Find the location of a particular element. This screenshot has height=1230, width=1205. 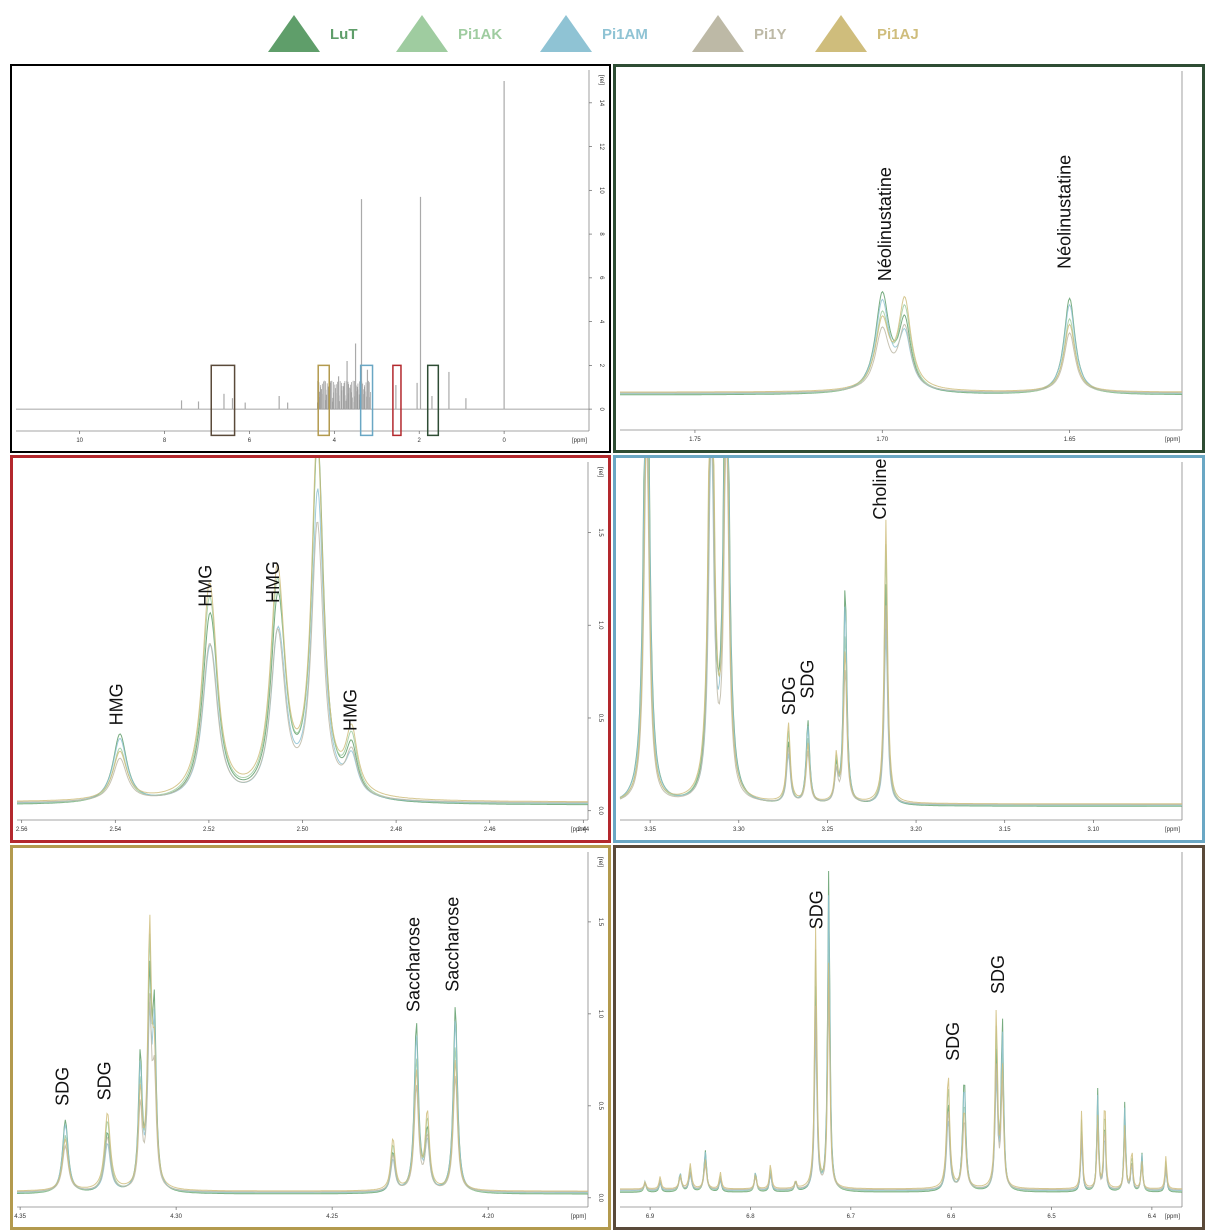

x-tick-label: 1.75 is located at coordinates (695, 440).